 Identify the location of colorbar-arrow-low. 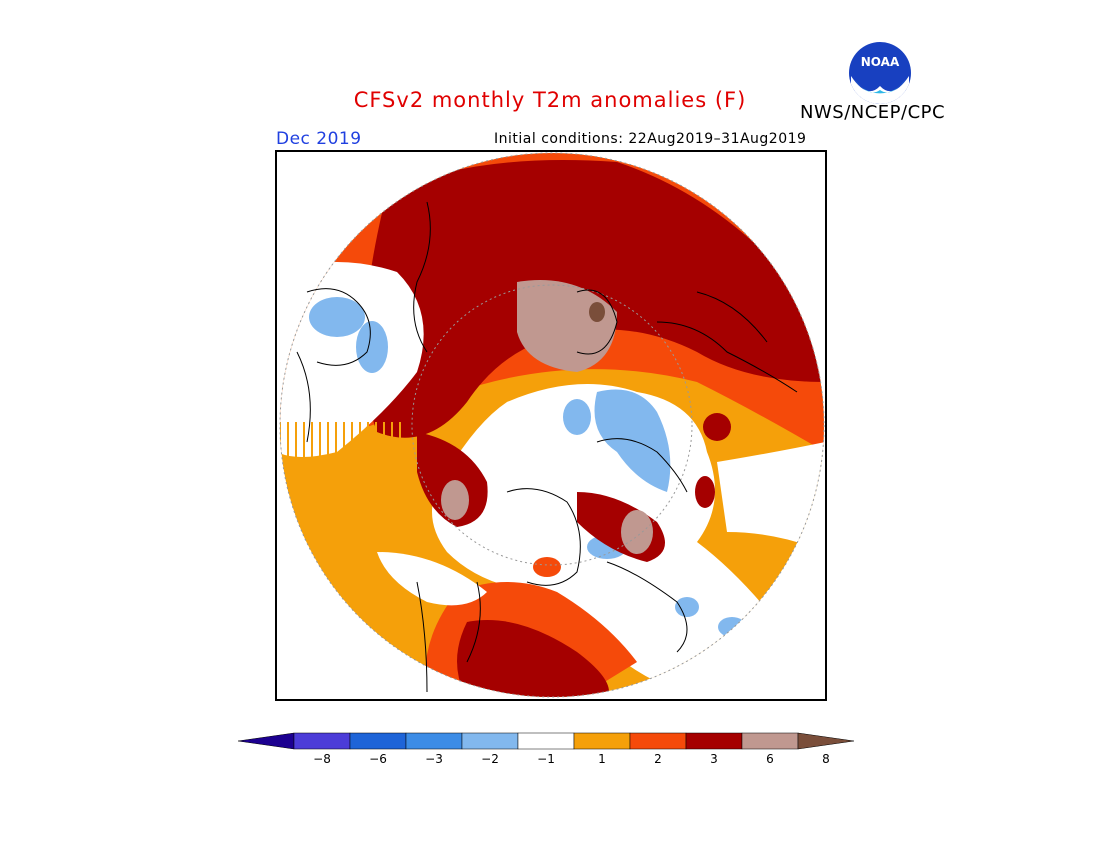
(266, 741).